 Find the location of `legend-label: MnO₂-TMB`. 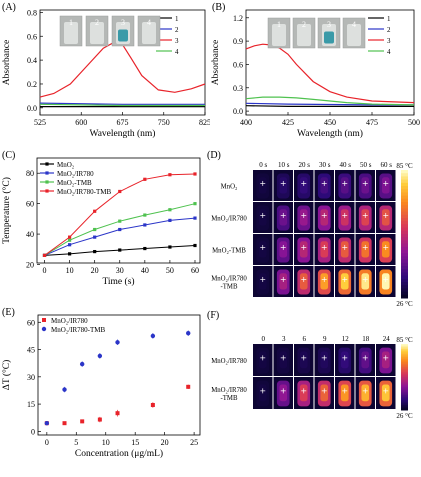

legend-label: MnO₂-TMB is located at coordinates (74, 183).